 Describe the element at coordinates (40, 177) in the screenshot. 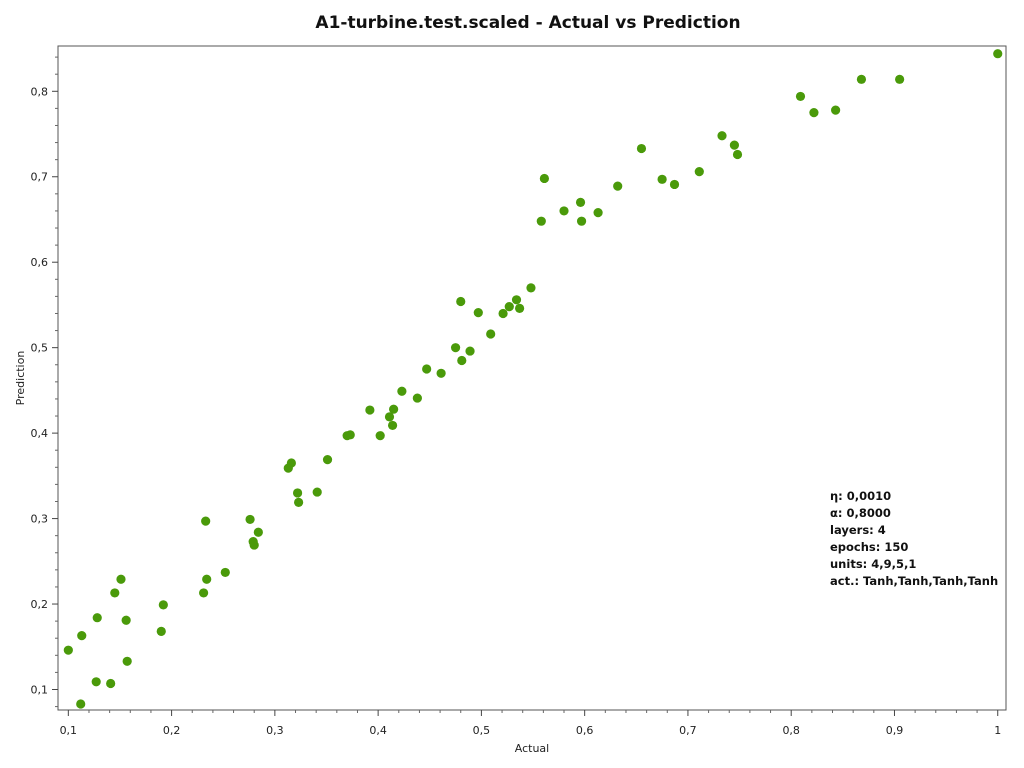

I see `y-tick-label: 0,7` at that location.